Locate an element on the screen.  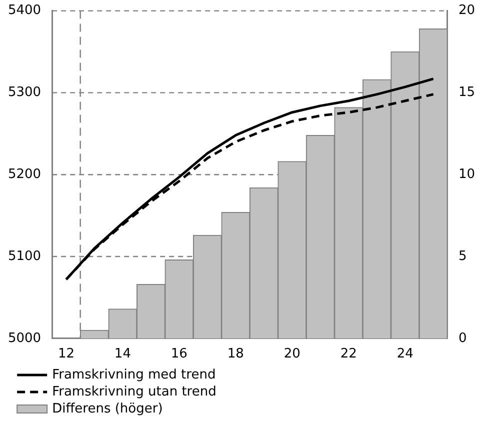
y-tick-label: 5100 is located at coordinates (25, 256).